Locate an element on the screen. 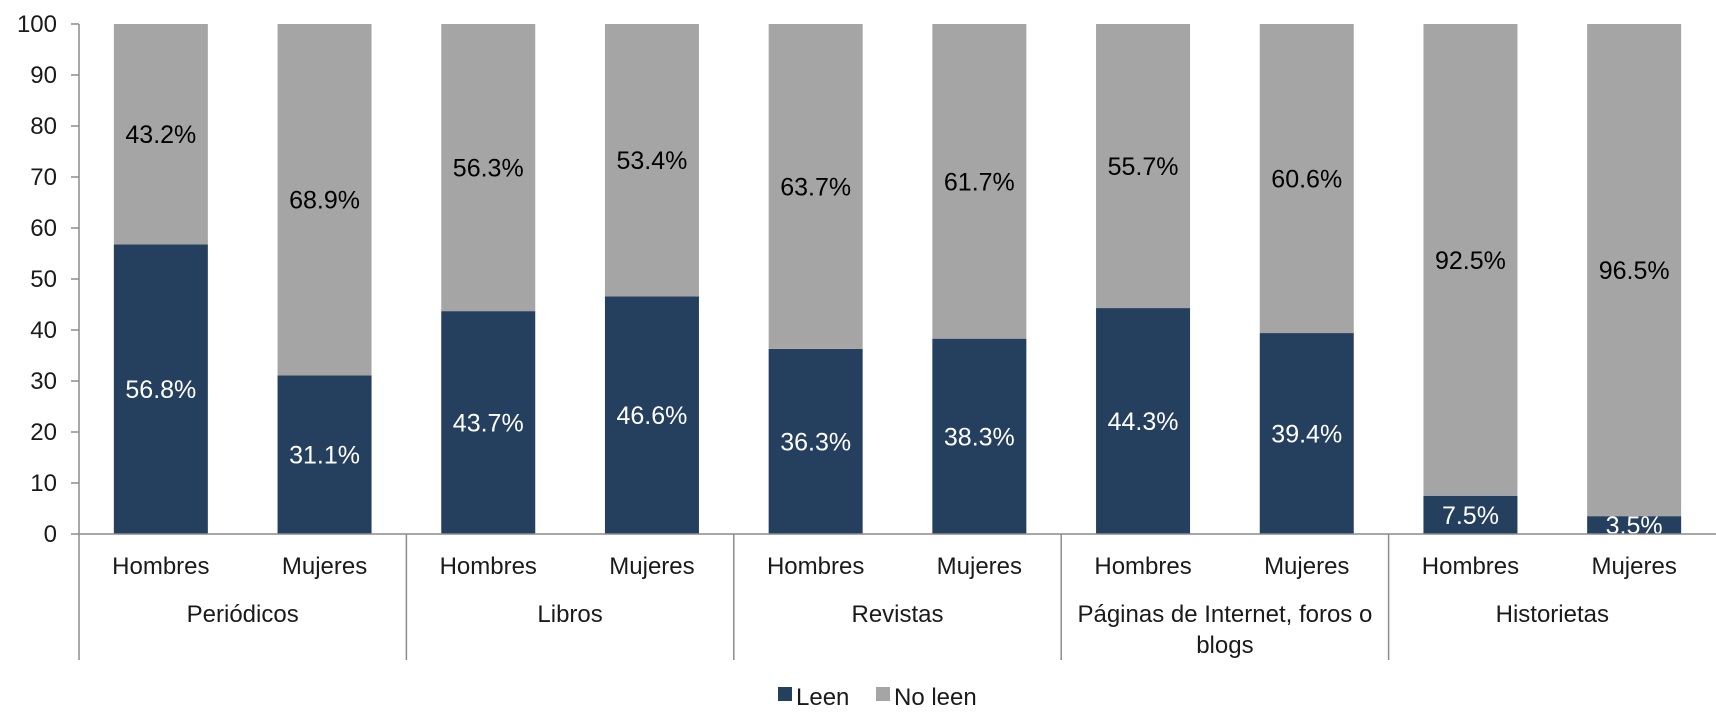  data-label: 44.3% is located at coordinates (1143, 422).